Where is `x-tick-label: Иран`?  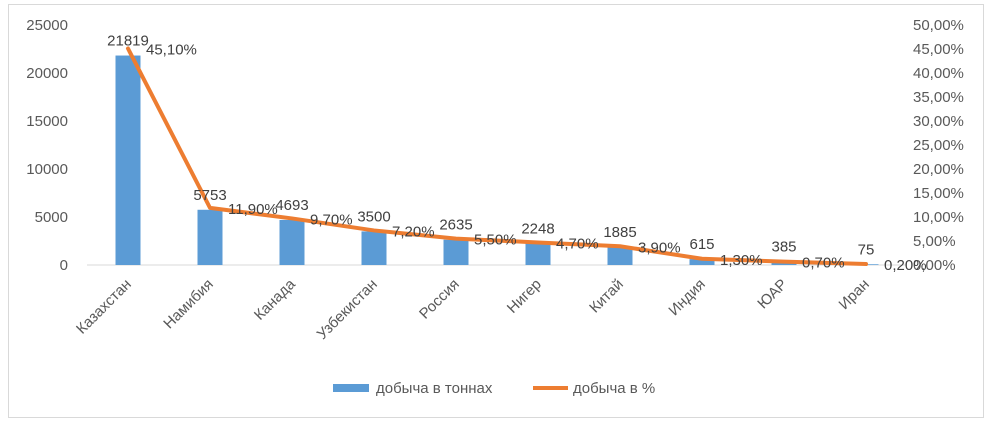 x-tick-label: Иран is located at coordinates (854, 294).